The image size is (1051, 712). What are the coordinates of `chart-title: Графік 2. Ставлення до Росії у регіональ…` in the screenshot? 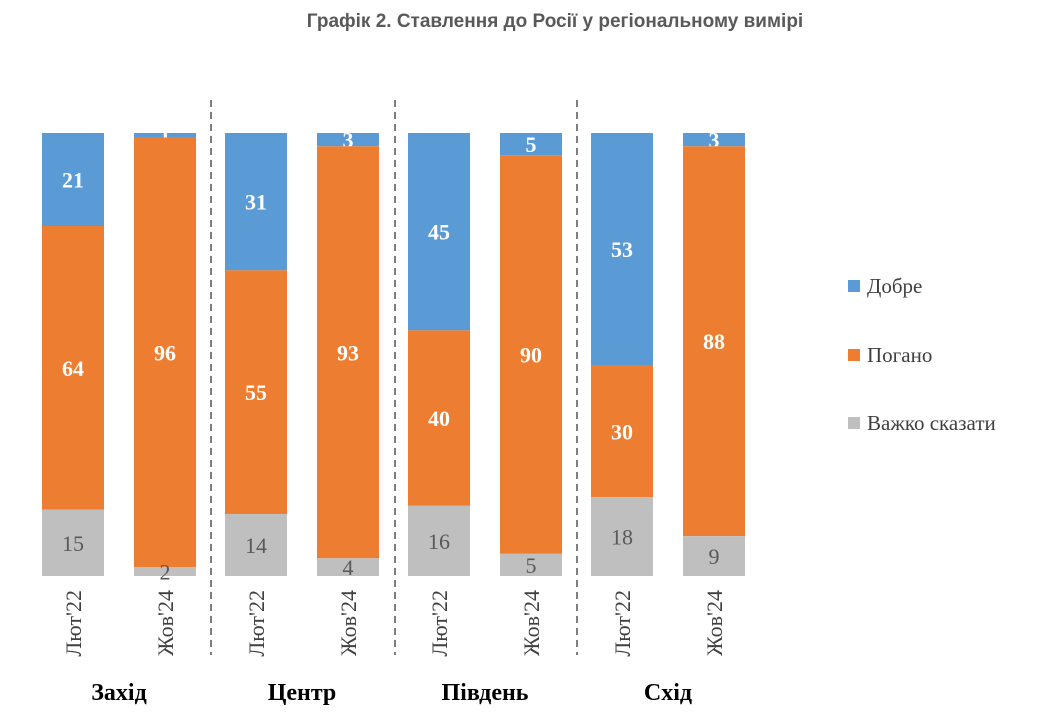 It's located at (555, 21).